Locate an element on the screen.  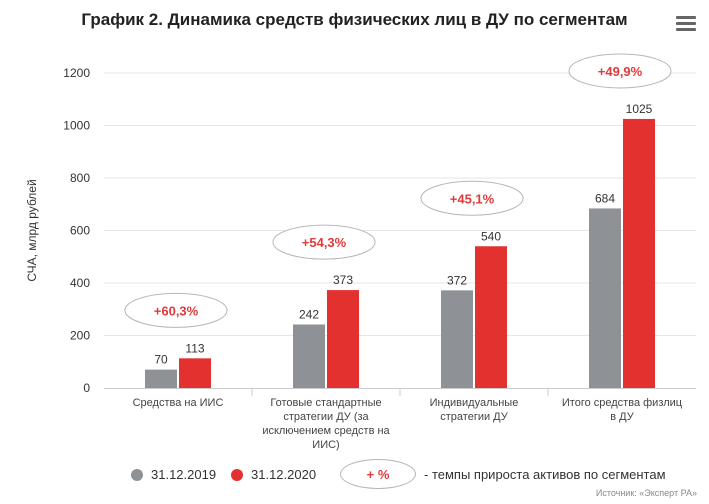
data-label: 1025 is located at coordinates (639, 109).